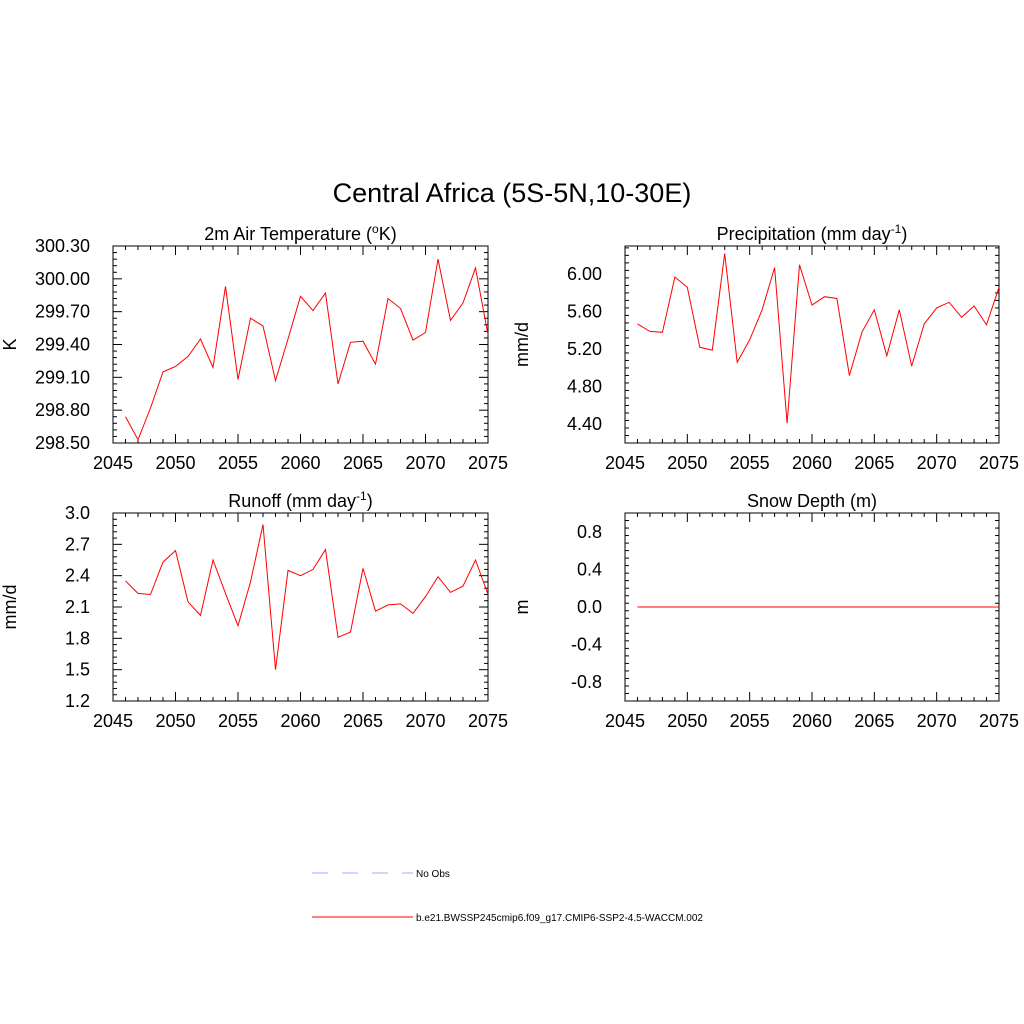  What do you see at coordinates (512, 193) in the screenshot?
I see `figure-title: Central Africa (5S-5N,10-30E)` at bounding box center [512, 193].